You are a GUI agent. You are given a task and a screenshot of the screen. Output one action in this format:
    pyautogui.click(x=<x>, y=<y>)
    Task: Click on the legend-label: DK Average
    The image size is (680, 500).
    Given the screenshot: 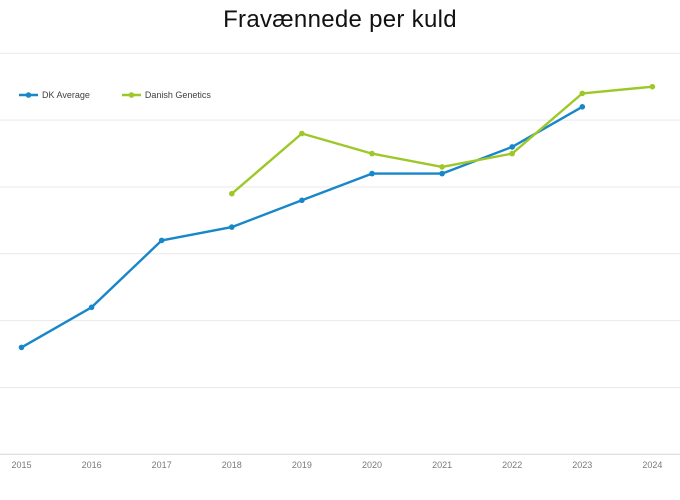 What is the action you would take?
    pyautogui.click(x=66, y=95)
    